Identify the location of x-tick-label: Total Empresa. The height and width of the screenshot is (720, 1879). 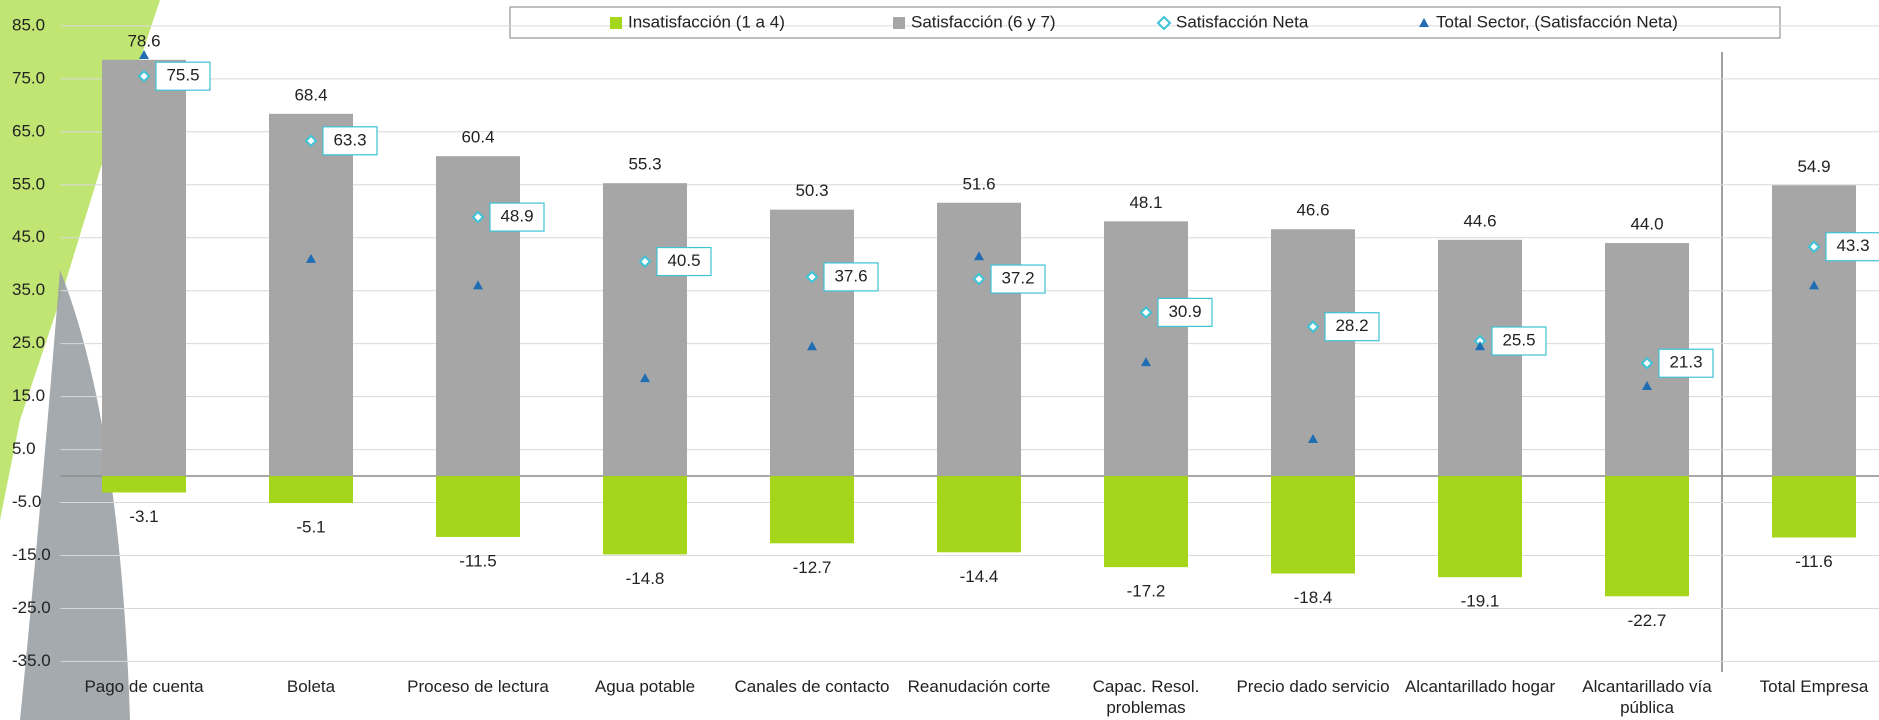
(1814, 686).